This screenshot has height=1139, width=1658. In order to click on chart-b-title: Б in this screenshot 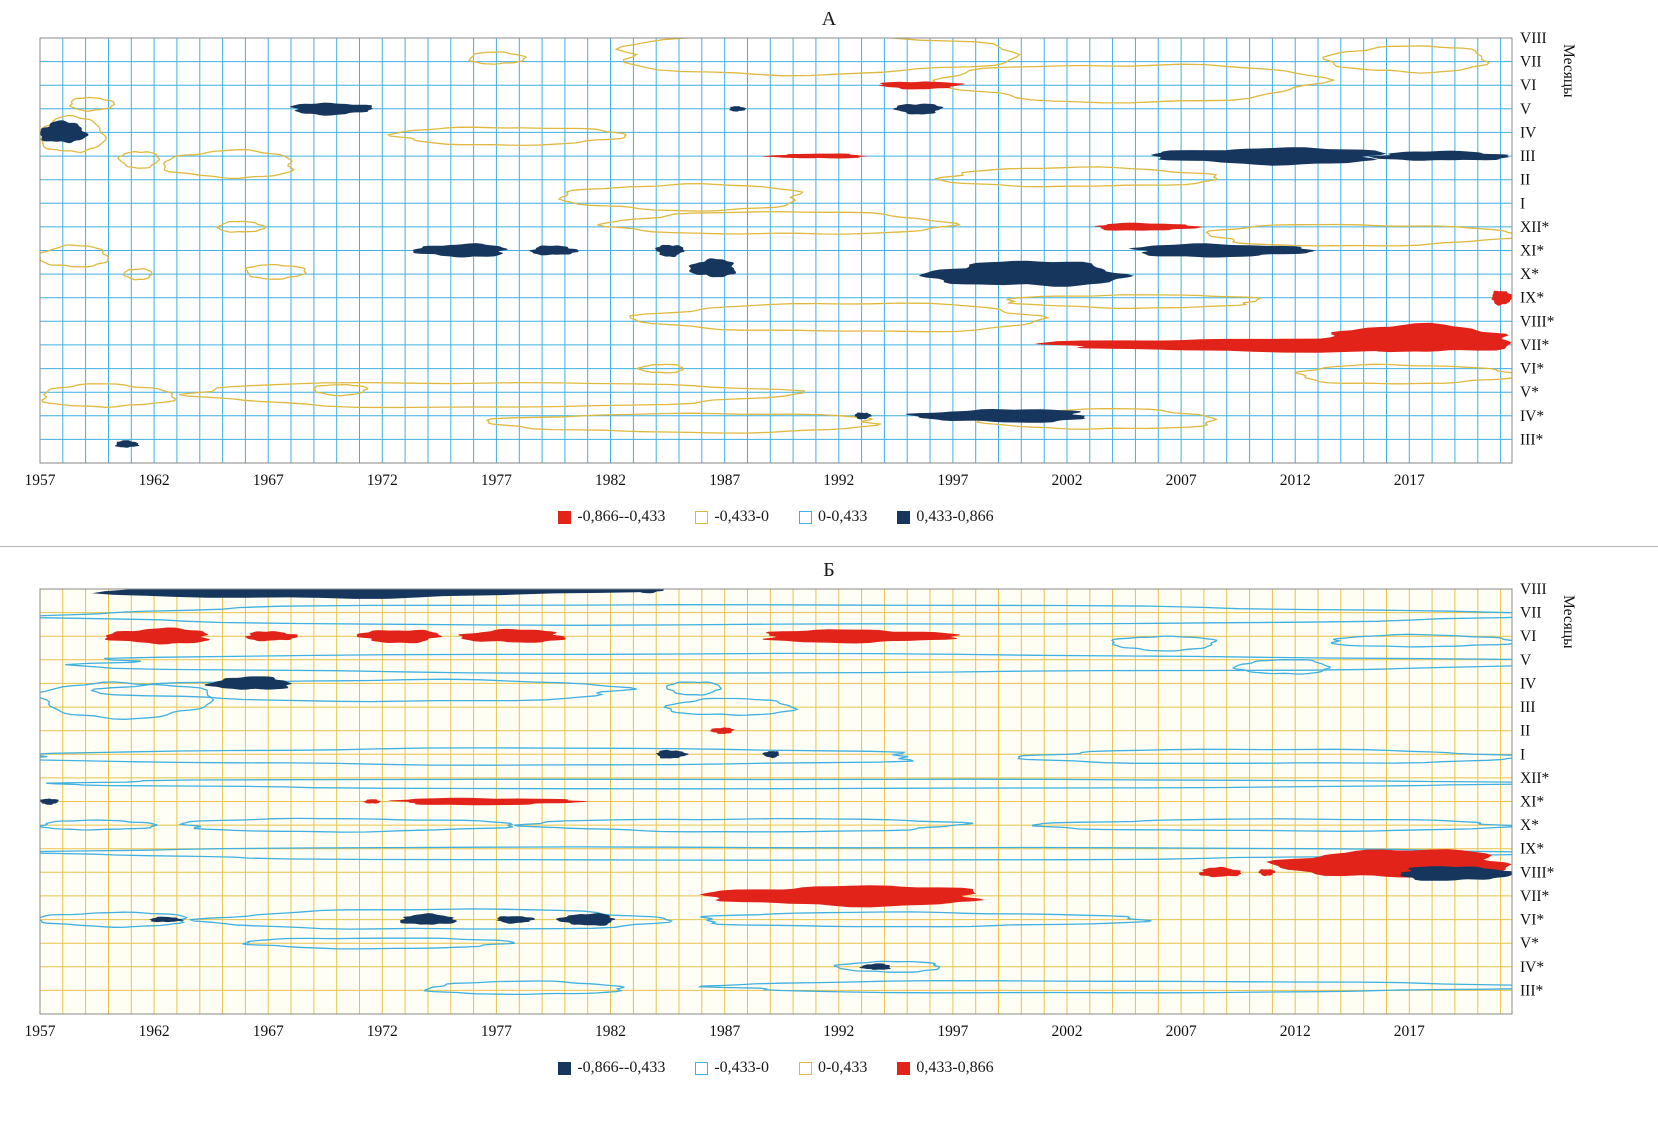, I will do `click(829, 570)`.